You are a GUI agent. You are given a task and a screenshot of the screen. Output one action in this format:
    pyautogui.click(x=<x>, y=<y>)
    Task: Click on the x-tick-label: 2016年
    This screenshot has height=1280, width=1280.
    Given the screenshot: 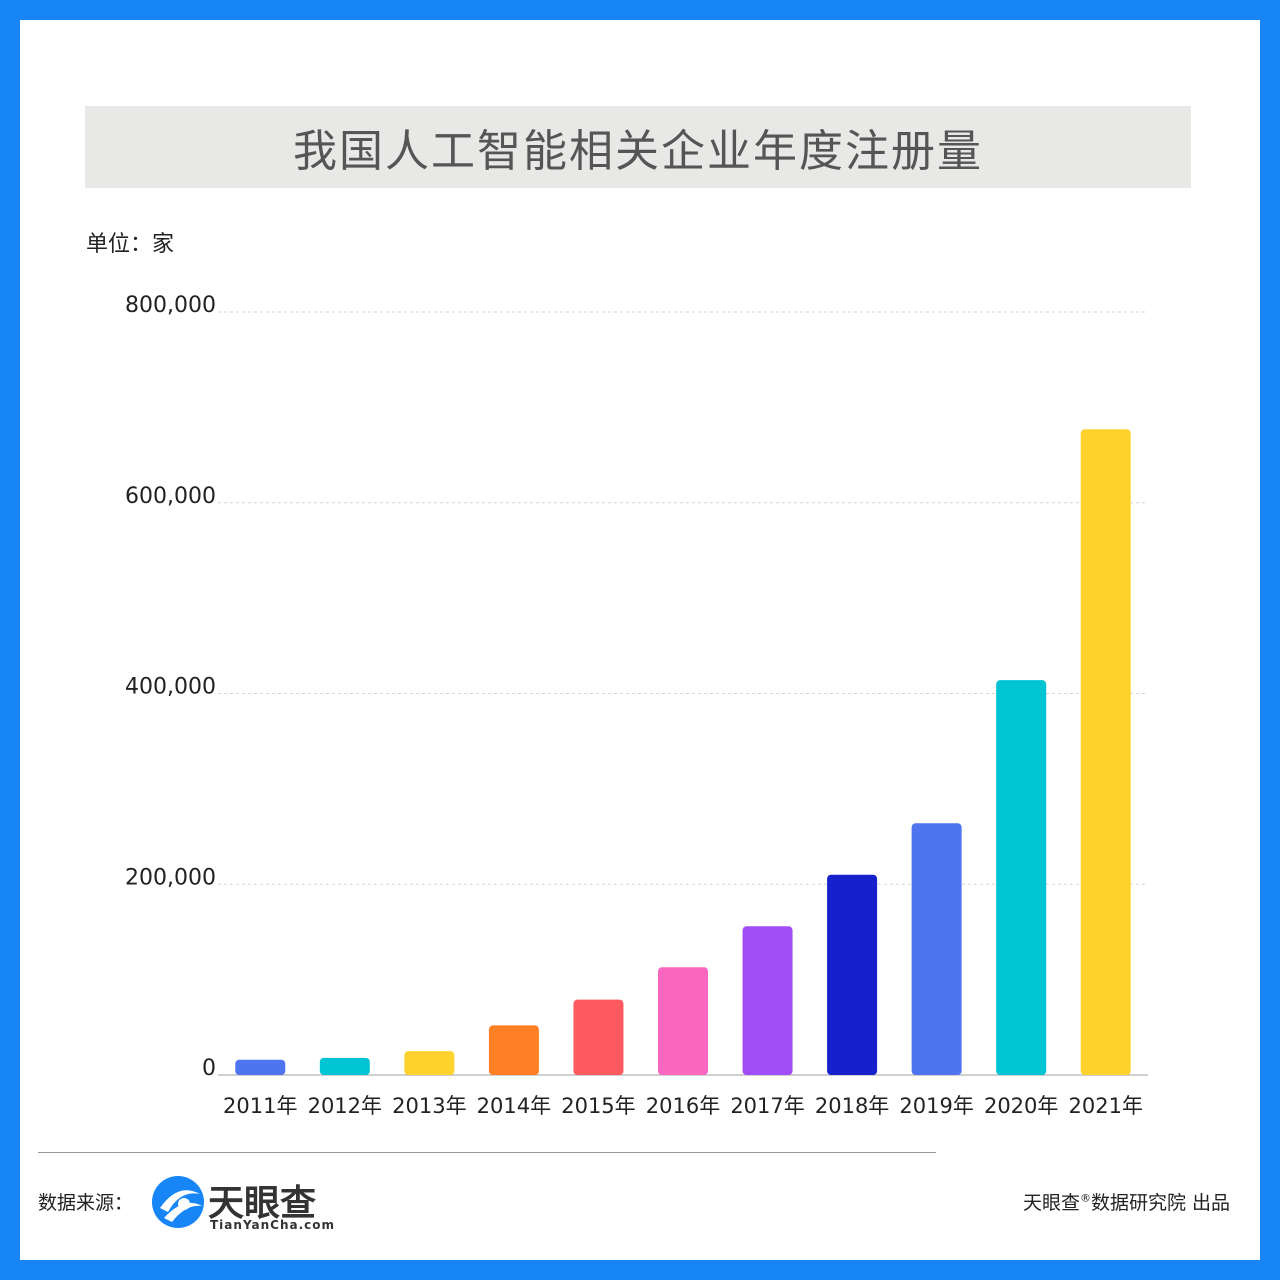 What is the action you would take?
    pyautogui.click(x=683, y=1106)
    